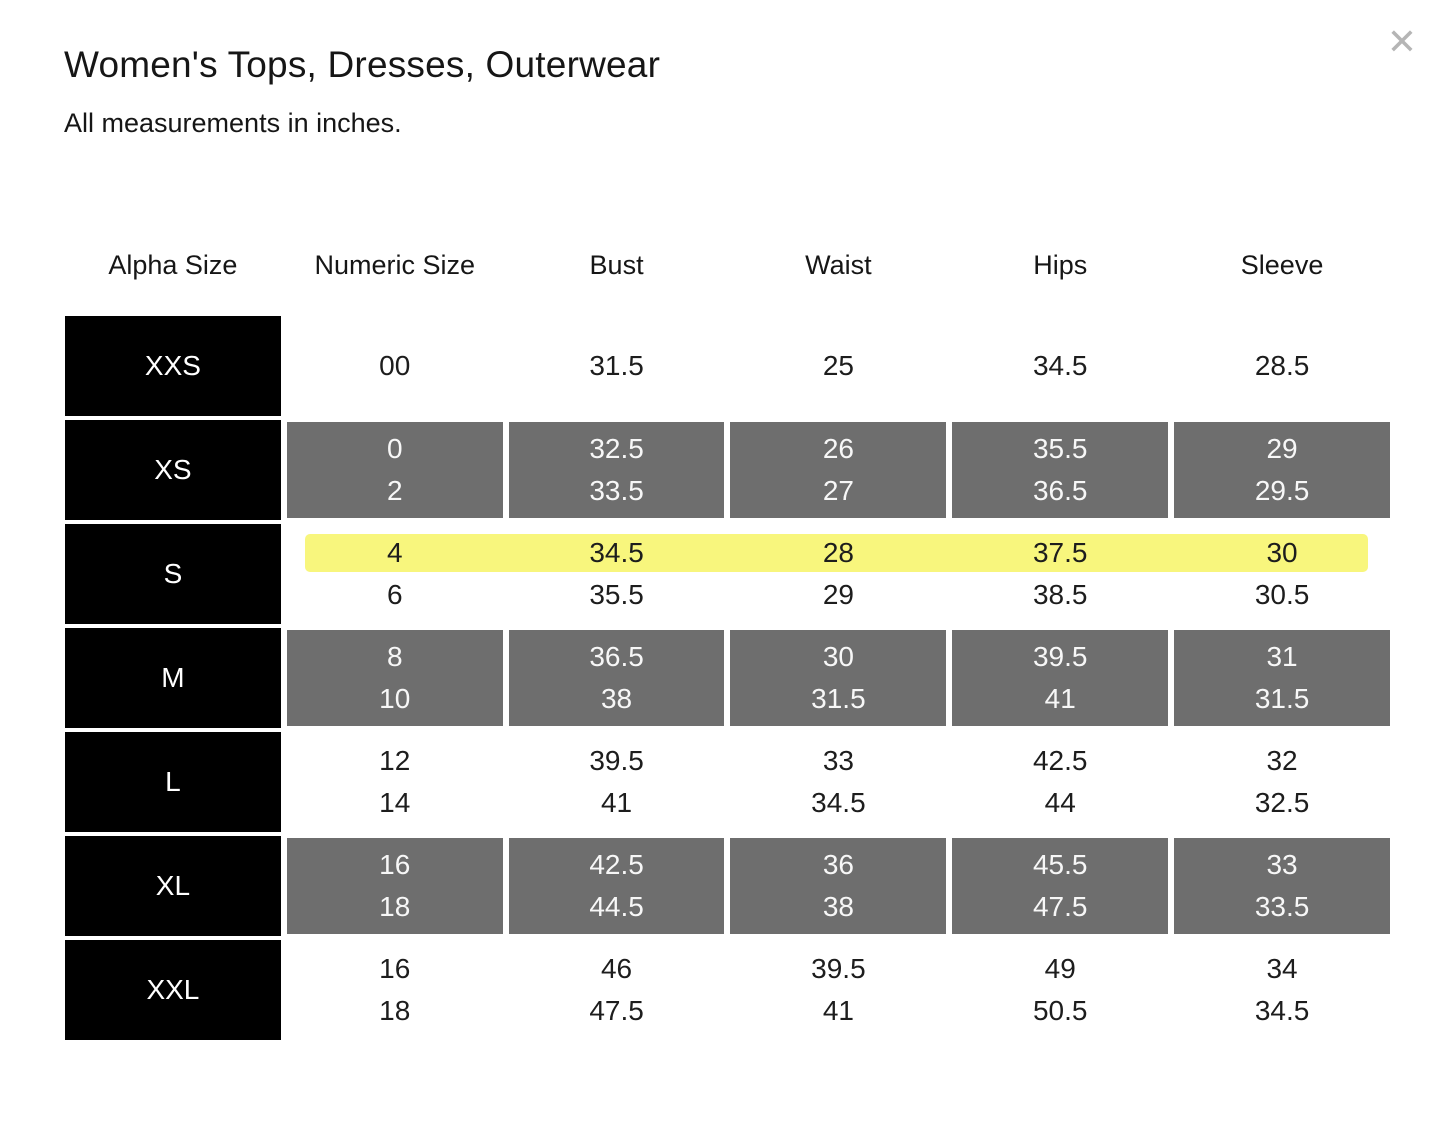  I want to click on hips-cell: 34.5, so click(1060, 366).